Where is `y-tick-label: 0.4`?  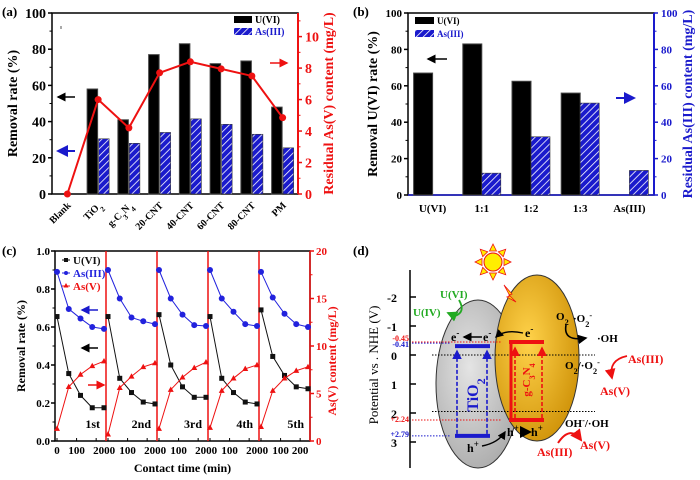
y-tick-label: 0.4 is located at coordinates (43, 366).